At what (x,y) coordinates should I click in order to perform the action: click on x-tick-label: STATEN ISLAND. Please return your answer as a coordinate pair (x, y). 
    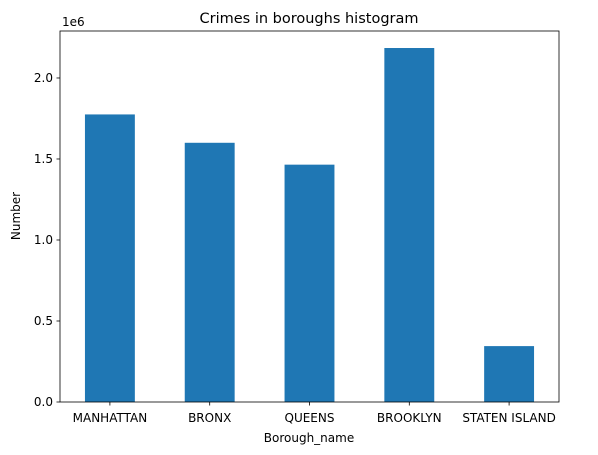
    Looking at the image, I should click on (509, 418).